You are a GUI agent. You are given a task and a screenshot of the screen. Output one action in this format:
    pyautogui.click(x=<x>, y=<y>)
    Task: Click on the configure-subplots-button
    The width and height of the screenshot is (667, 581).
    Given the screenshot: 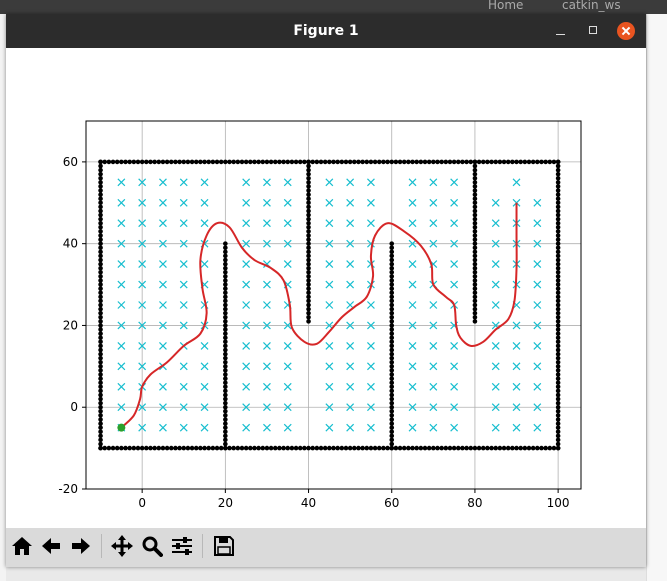 What is the action you would take?
    pyautogui.click(x=182, y=546)
    